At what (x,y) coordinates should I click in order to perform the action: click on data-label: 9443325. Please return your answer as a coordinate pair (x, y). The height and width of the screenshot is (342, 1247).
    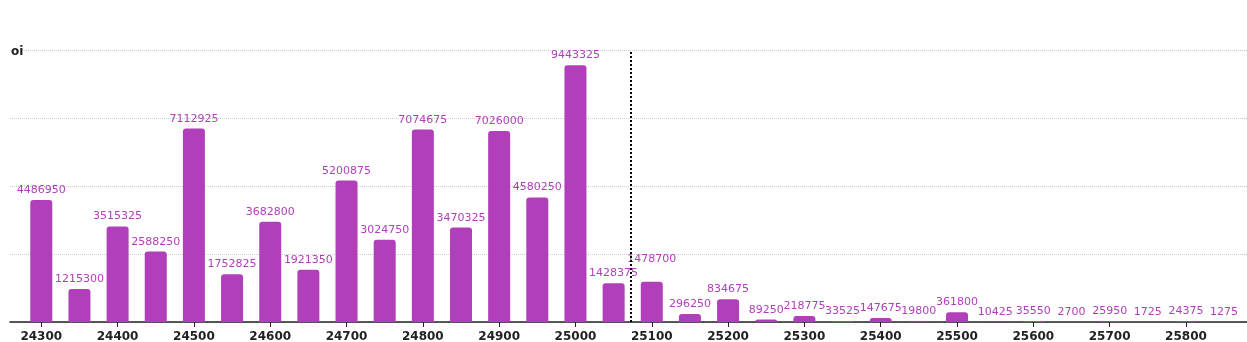
    Looking at the image, I should click on (575, 55).